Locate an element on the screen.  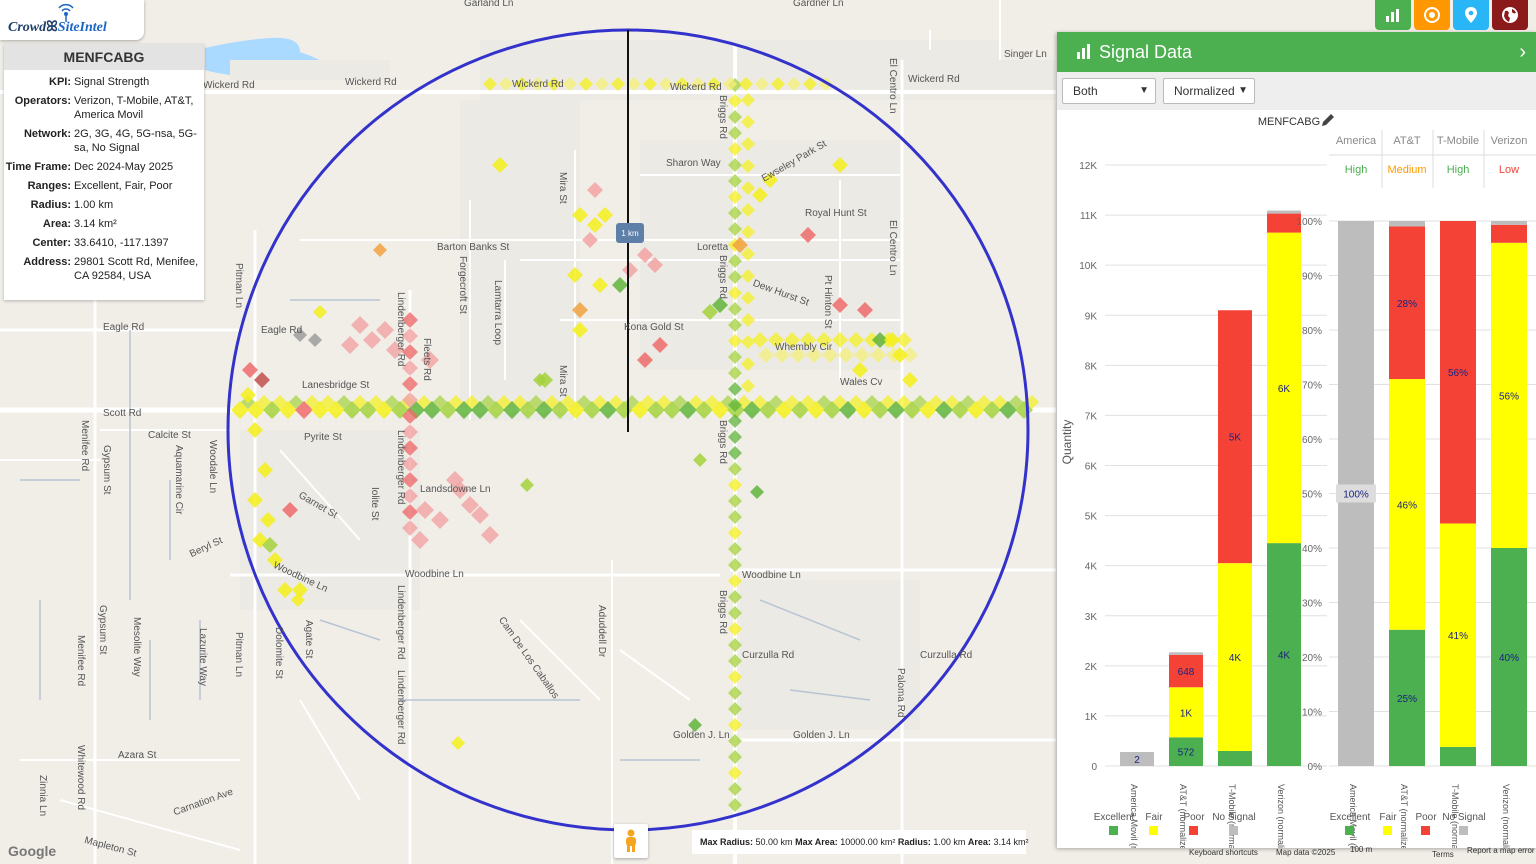
target-button is located at coordinates (1432, 15).